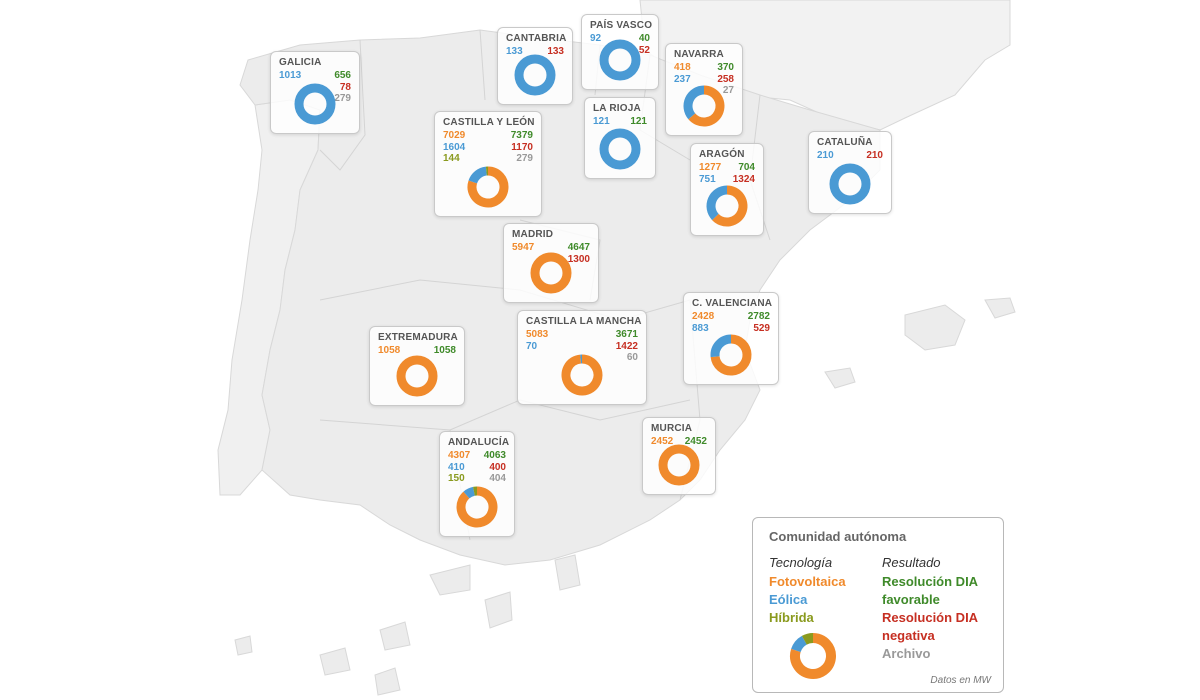  I want to click on fotovoltaica-mw: 4307, so click(459, 455).